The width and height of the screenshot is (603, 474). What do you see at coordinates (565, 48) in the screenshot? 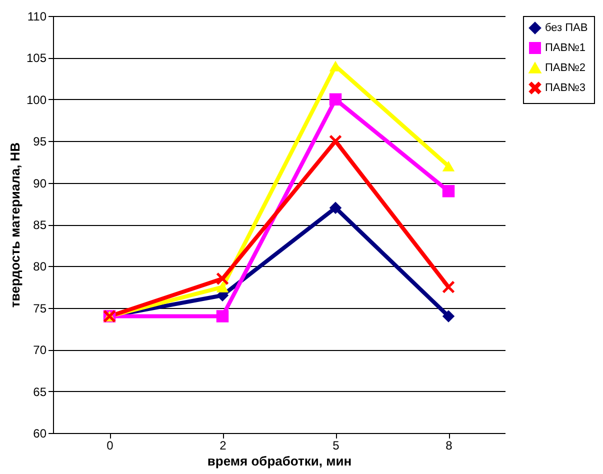
I see `legend-label: ПАВ№1` at bounding box center [565, 48].